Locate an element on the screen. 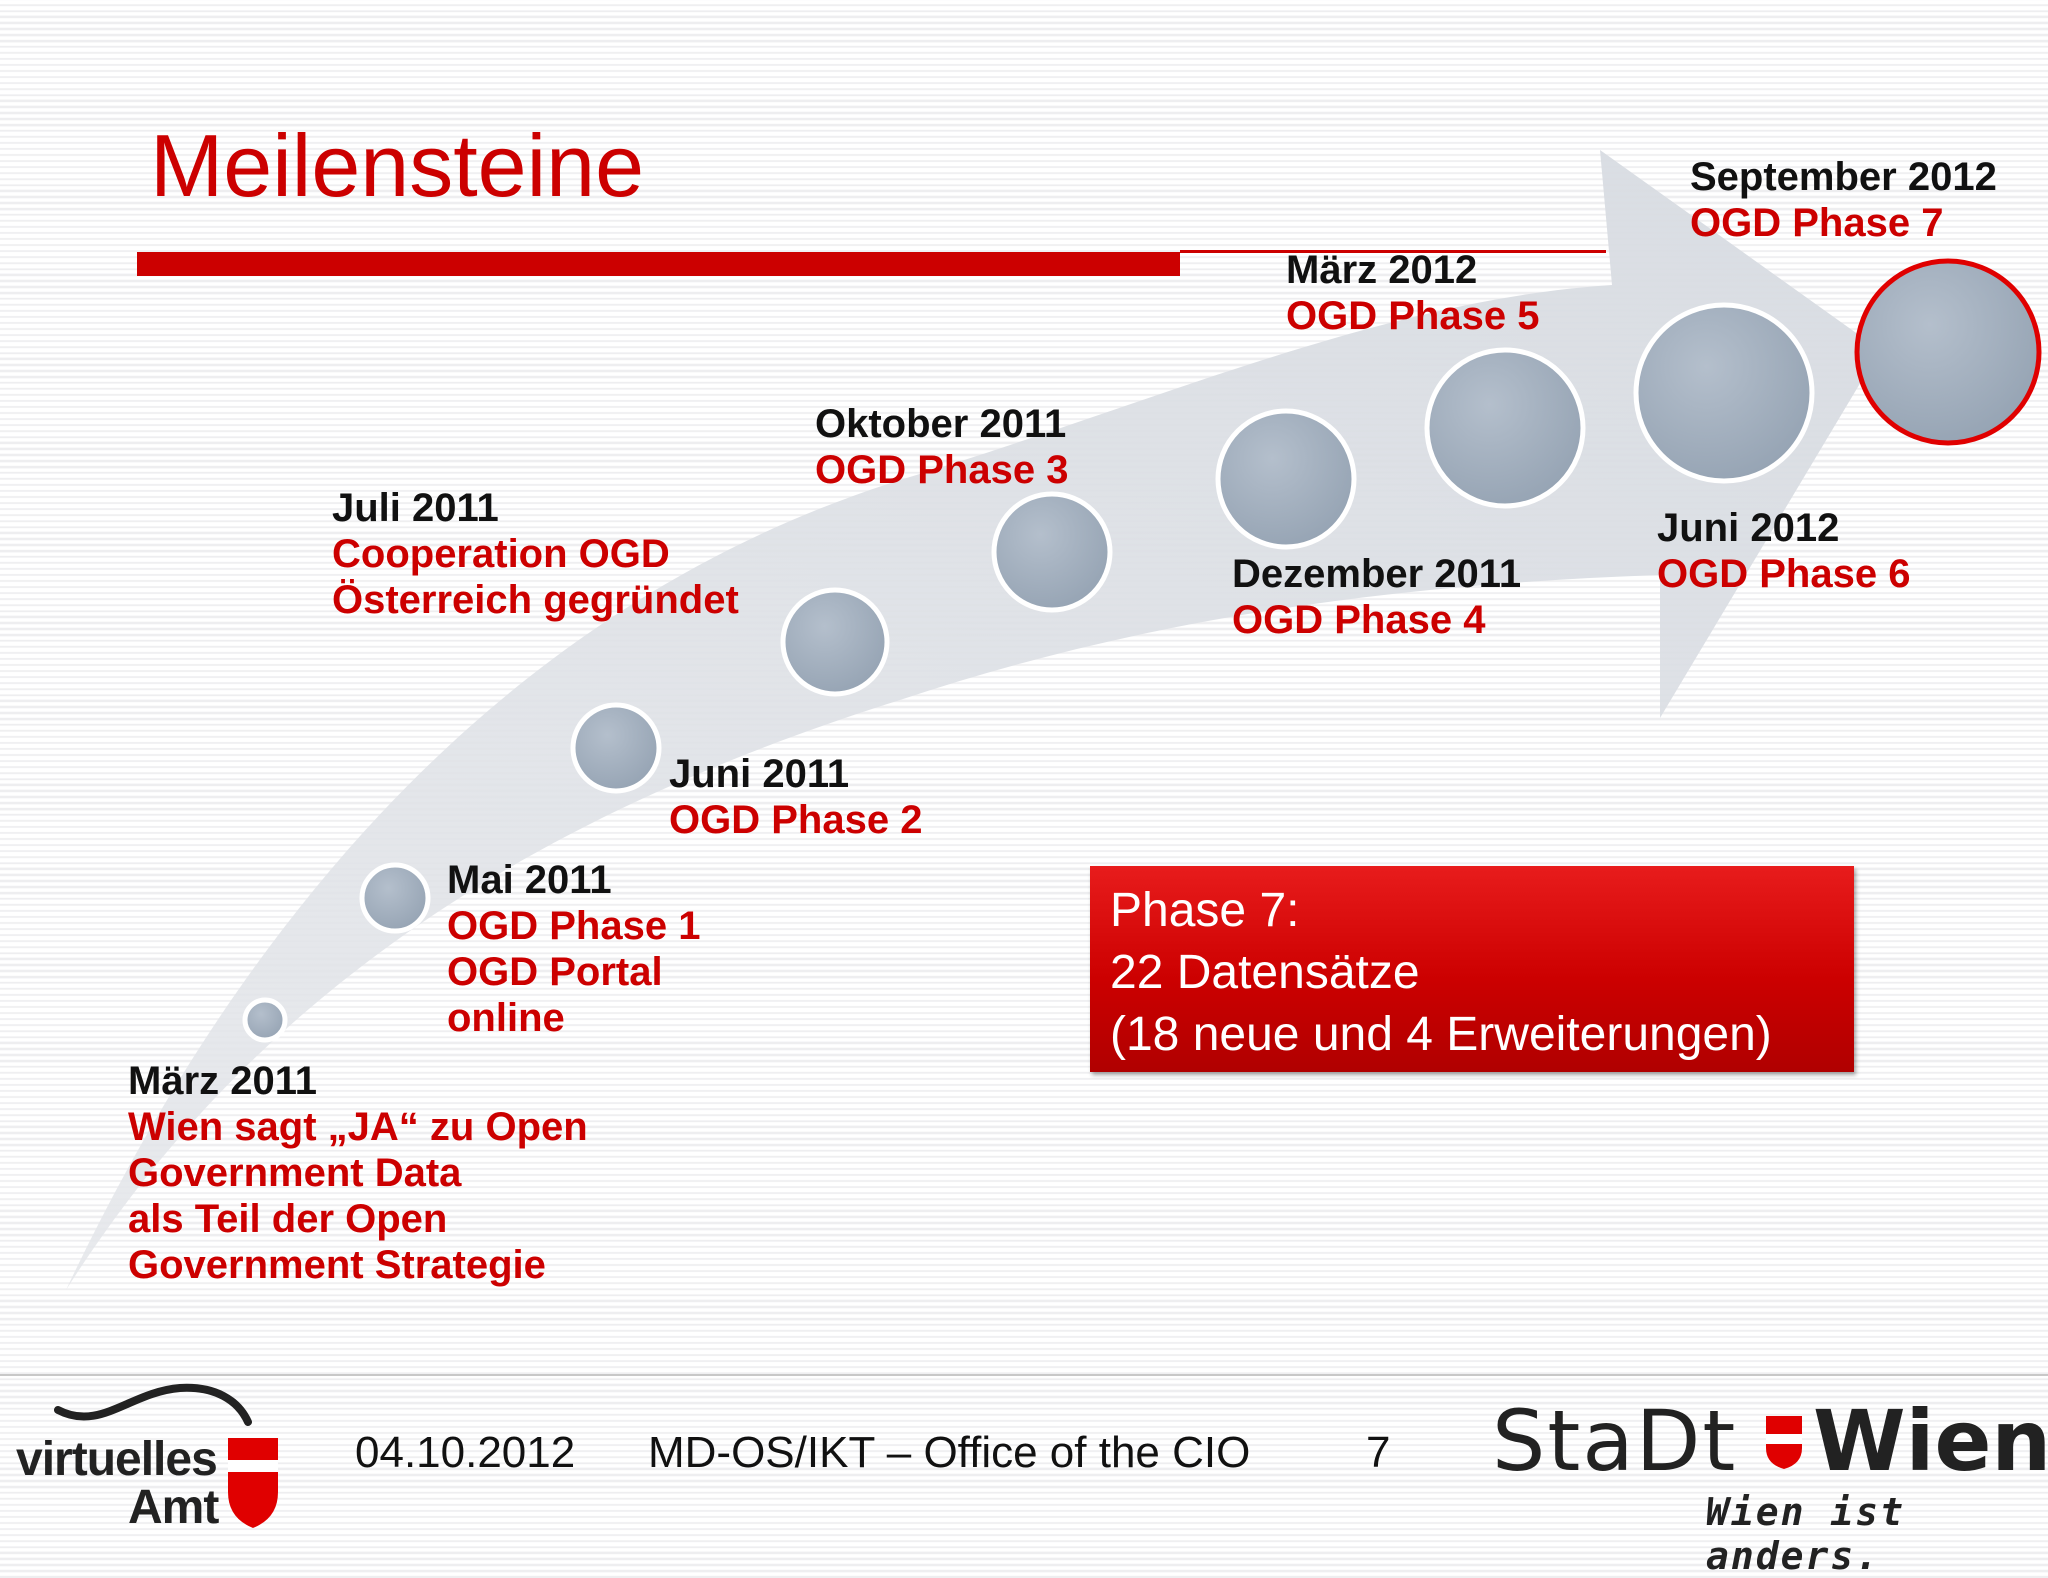 The image size is (2048, 1578). milestone-date: März 2012 is located at coordinates (1382, 270).